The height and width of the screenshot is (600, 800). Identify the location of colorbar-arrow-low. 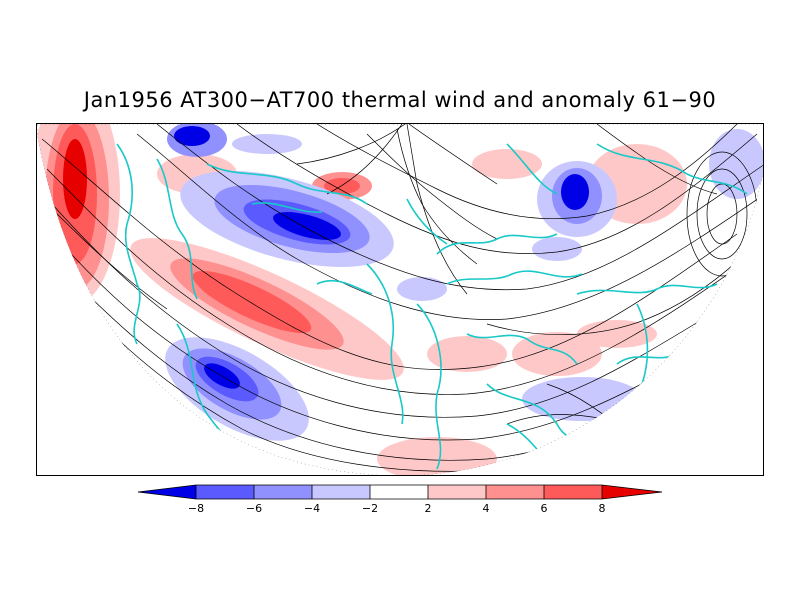
(167, 492).